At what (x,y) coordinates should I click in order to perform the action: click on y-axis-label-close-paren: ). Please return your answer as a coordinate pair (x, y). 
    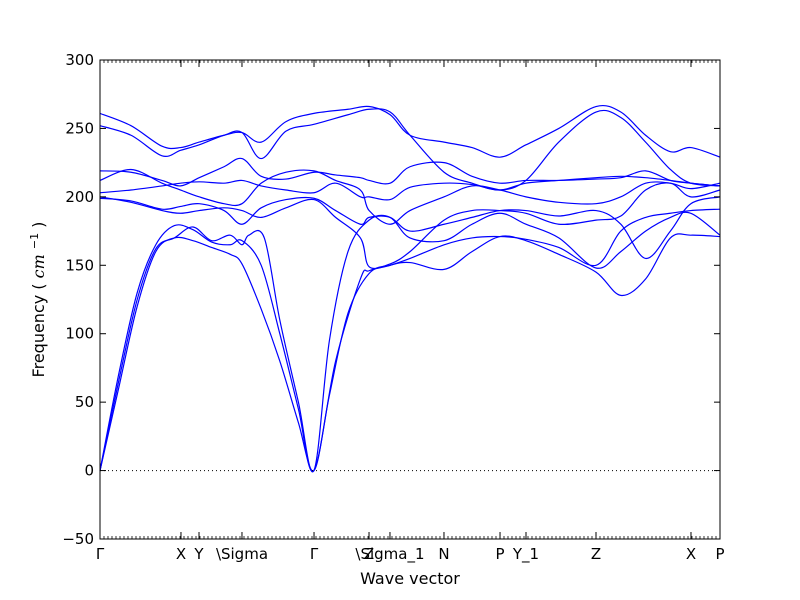
    Looking at the image, I should click on (38, 225).